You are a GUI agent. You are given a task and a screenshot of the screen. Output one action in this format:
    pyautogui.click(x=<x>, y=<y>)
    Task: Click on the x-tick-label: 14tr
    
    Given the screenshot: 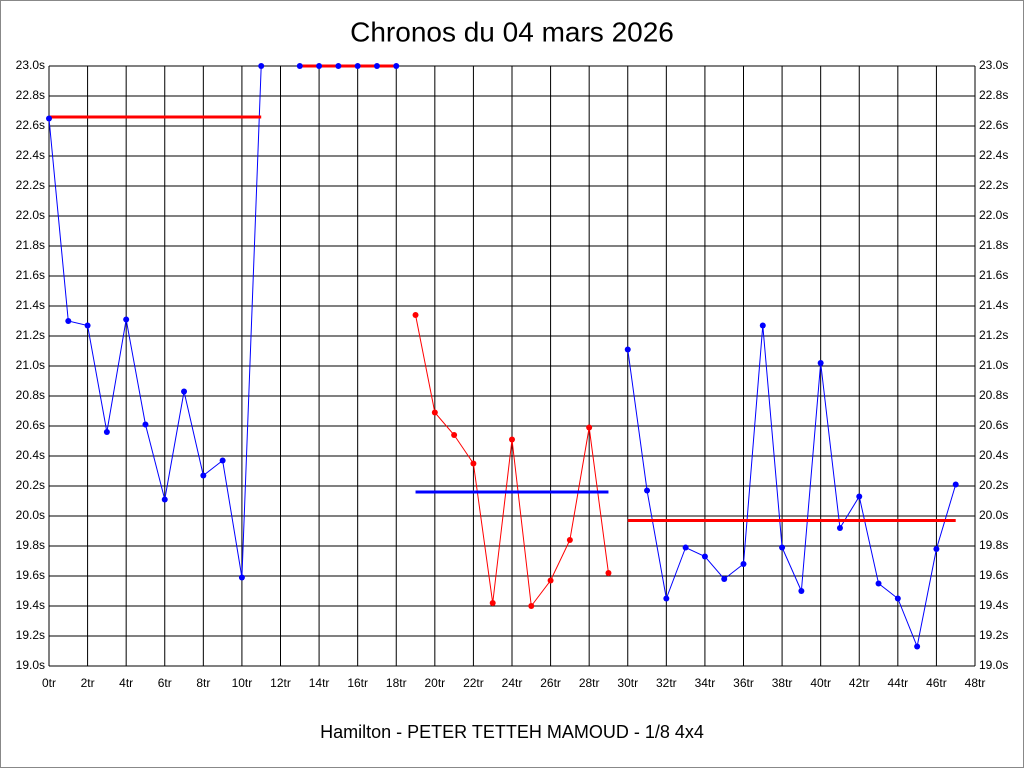 What is the action you would take?
    pyautogui.click(x=319, y=683)
    